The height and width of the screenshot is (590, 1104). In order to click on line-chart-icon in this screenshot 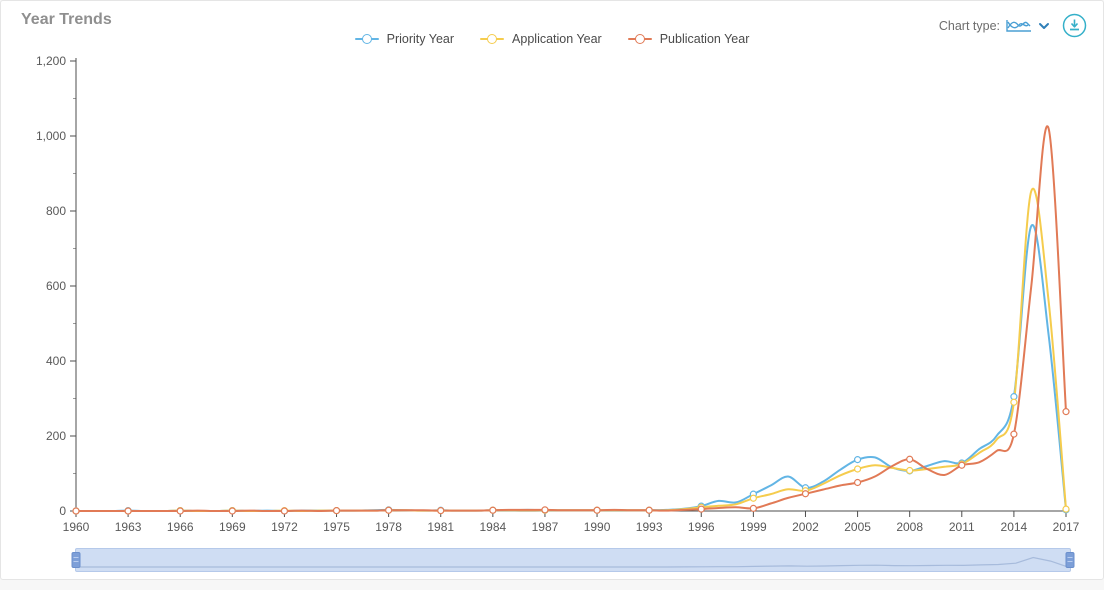, I will do `click(1019, 26)`.